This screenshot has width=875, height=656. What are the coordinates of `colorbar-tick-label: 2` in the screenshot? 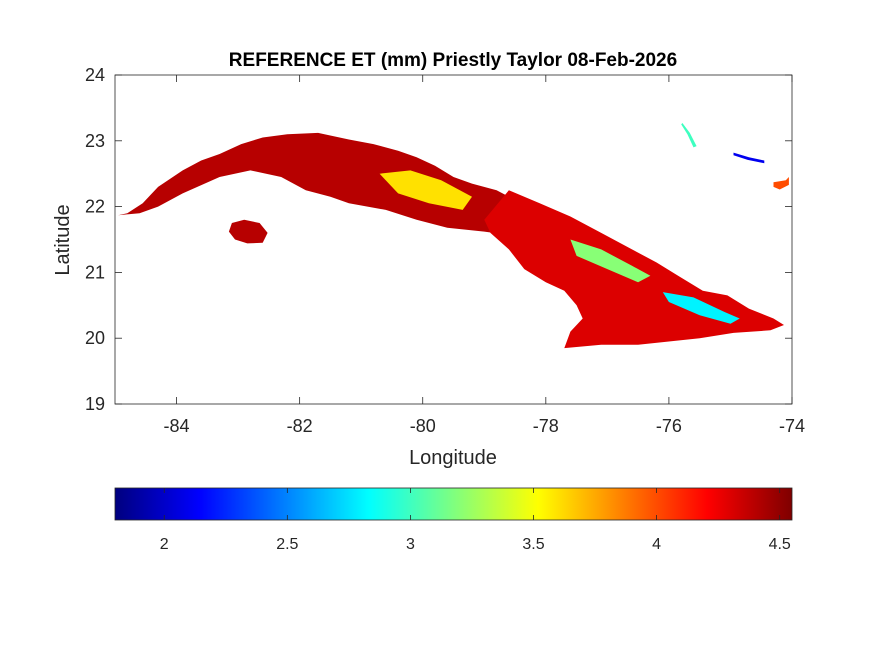 It's located at (164, 544).